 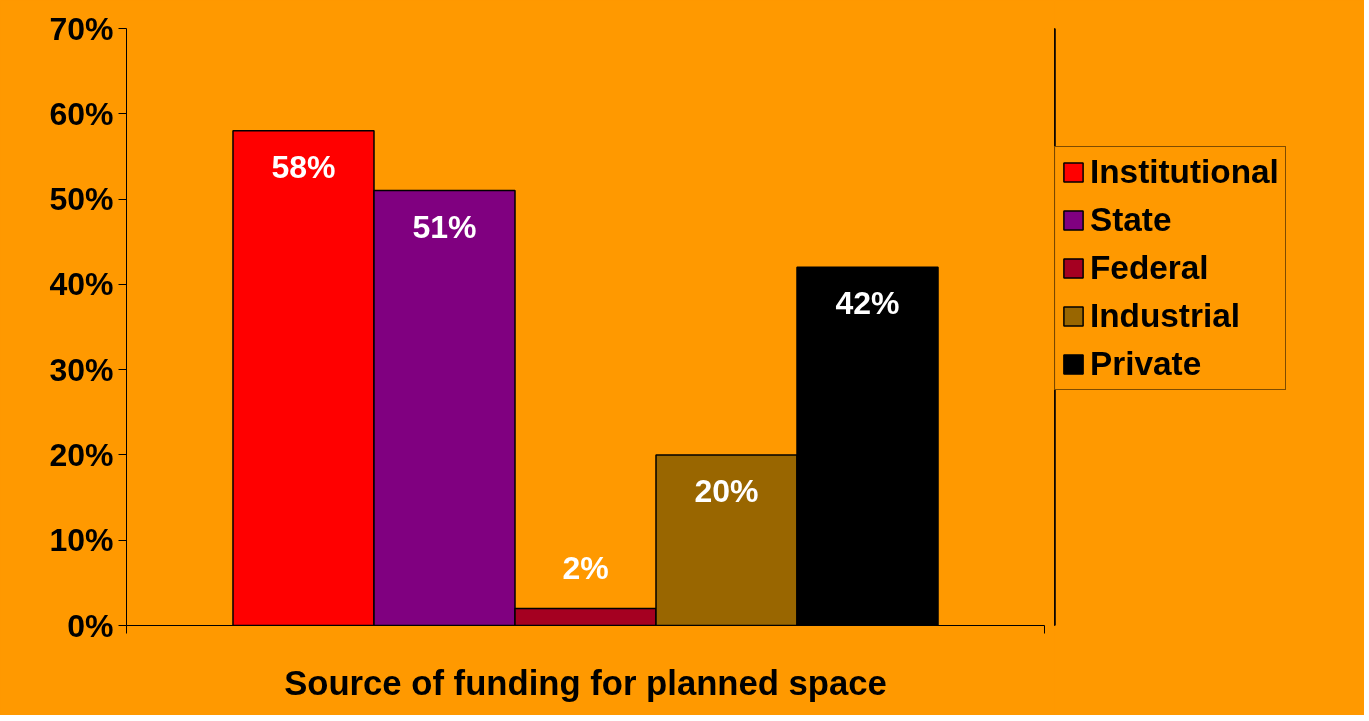 What do you see at coordinates (81, 199) in the screenshot?
I see `y-tick-label: 50%` at bounding box center [81, 199].